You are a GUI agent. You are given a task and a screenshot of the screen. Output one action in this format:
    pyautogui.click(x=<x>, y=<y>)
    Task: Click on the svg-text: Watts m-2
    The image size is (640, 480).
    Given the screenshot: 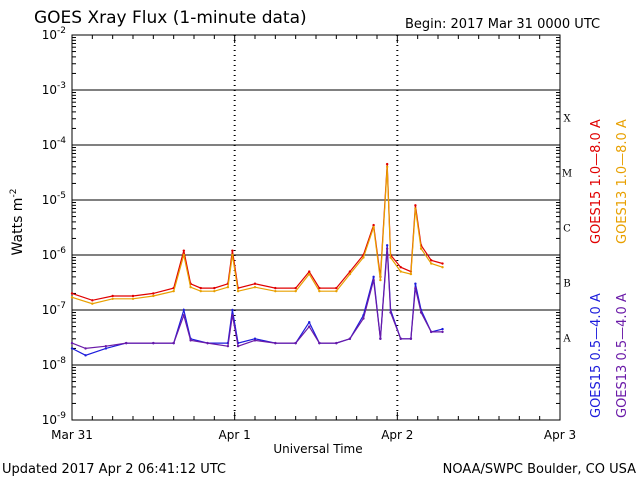 What is the action you would take?
    pyautogui.click(x=17, y=222)
    